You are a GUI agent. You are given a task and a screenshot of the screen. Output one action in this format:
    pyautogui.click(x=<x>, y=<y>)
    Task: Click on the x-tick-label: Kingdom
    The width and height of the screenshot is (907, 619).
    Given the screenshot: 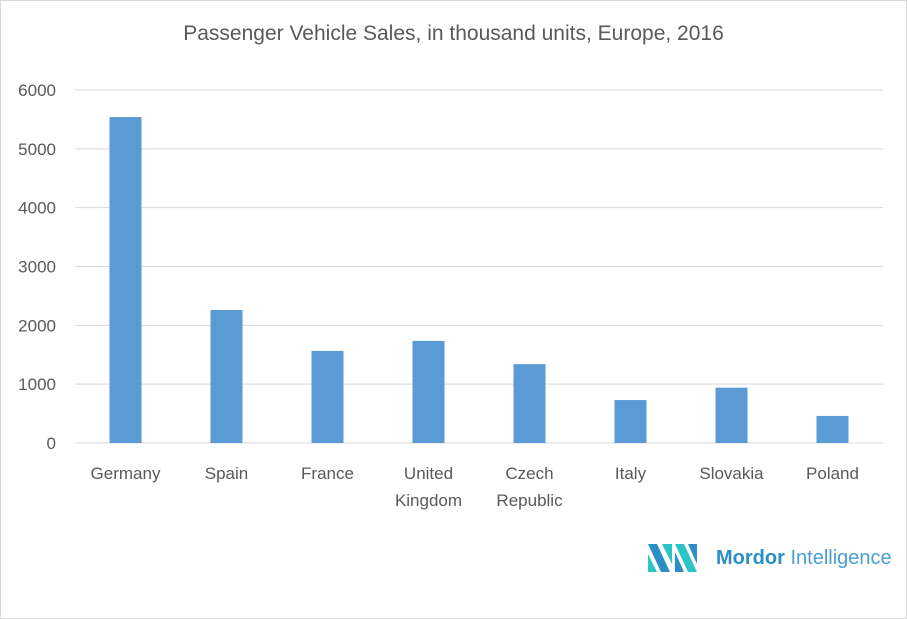 What is the action you would take?
    pyautogui.click(x=428, y=500)
    